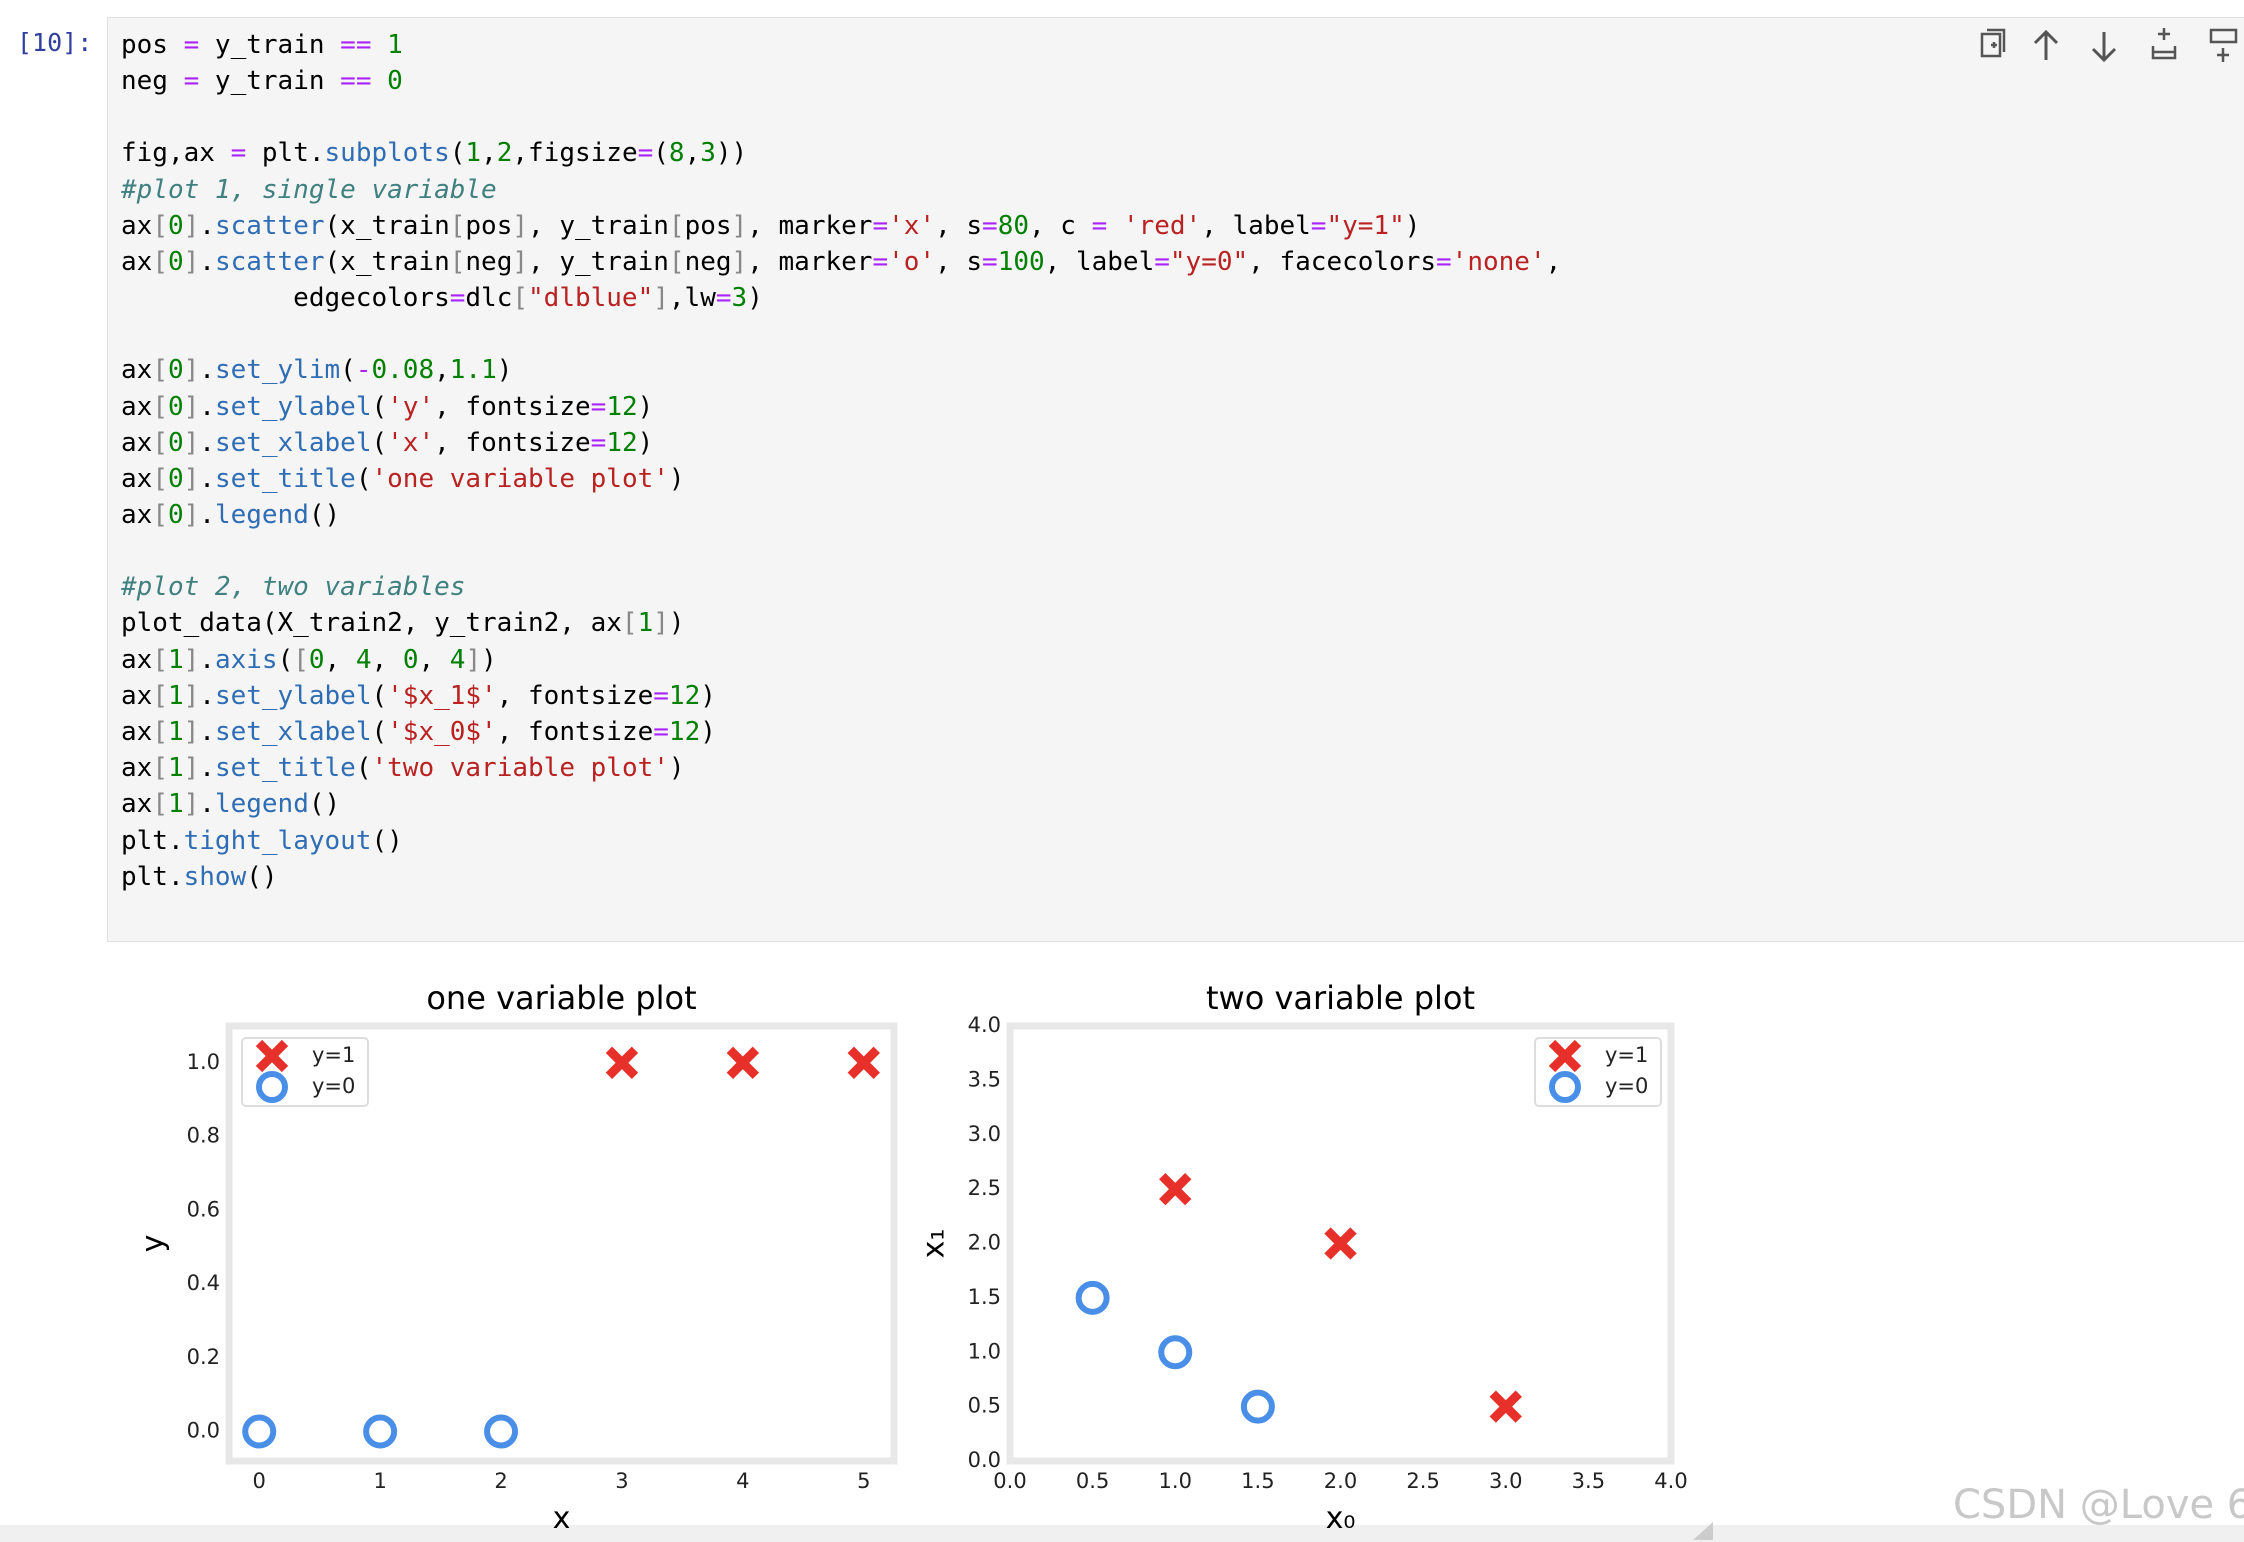  Describe the element at coordinates (203, 1357) in the screenshot. I see `y-tick-label: 0.2` at that location.